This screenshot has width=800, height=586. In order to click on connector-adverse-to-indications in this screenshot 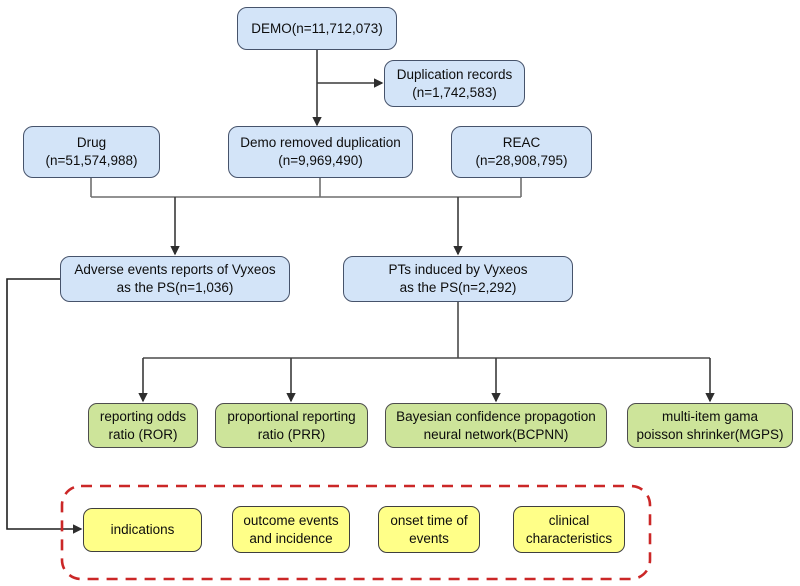, I will do `click(44, 406)`.